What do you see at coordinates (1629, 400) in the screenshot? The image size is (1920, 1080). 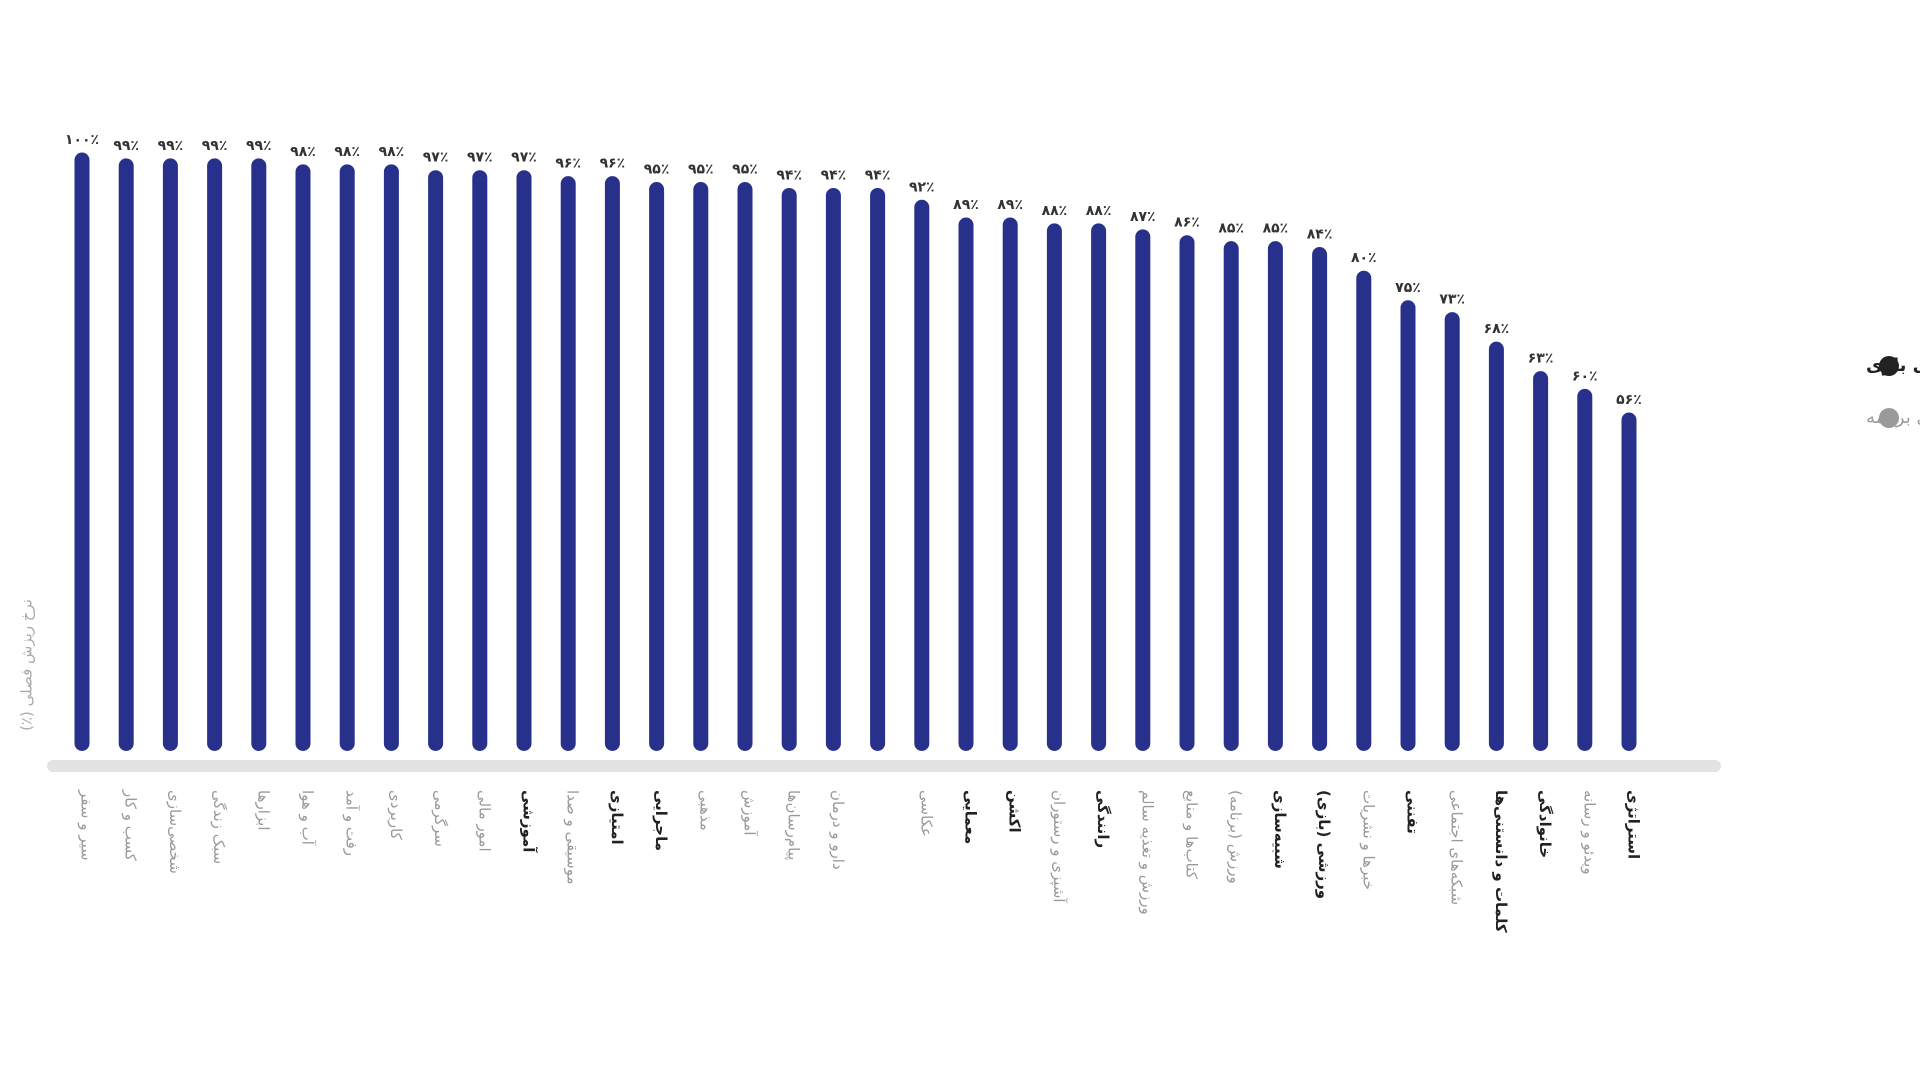 I see `value-label: ۵۶٪` at bounding box center [1629, 400].